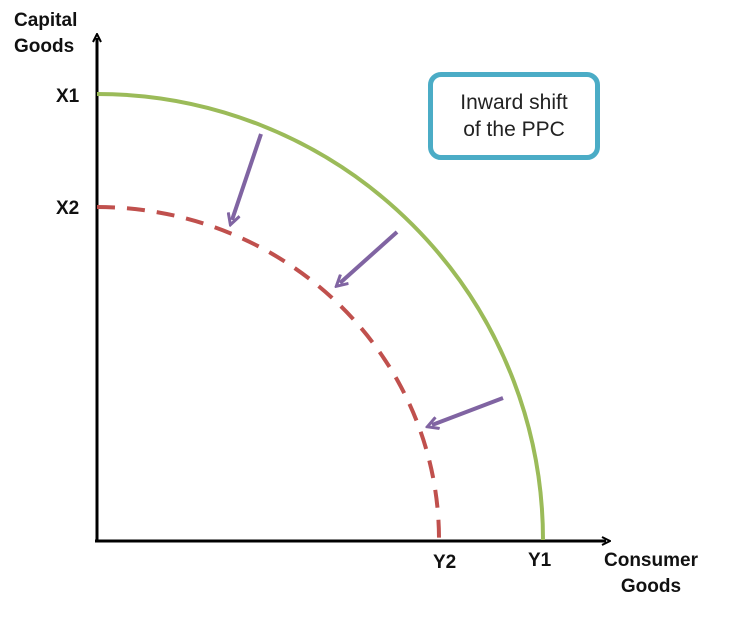 The width and height of the screenshot is (733, 623). What do you see at coordinates (651, 573) in the screenshot?
I see `x-axis-title: Consumer Goods` at bounding box center [651, 573].